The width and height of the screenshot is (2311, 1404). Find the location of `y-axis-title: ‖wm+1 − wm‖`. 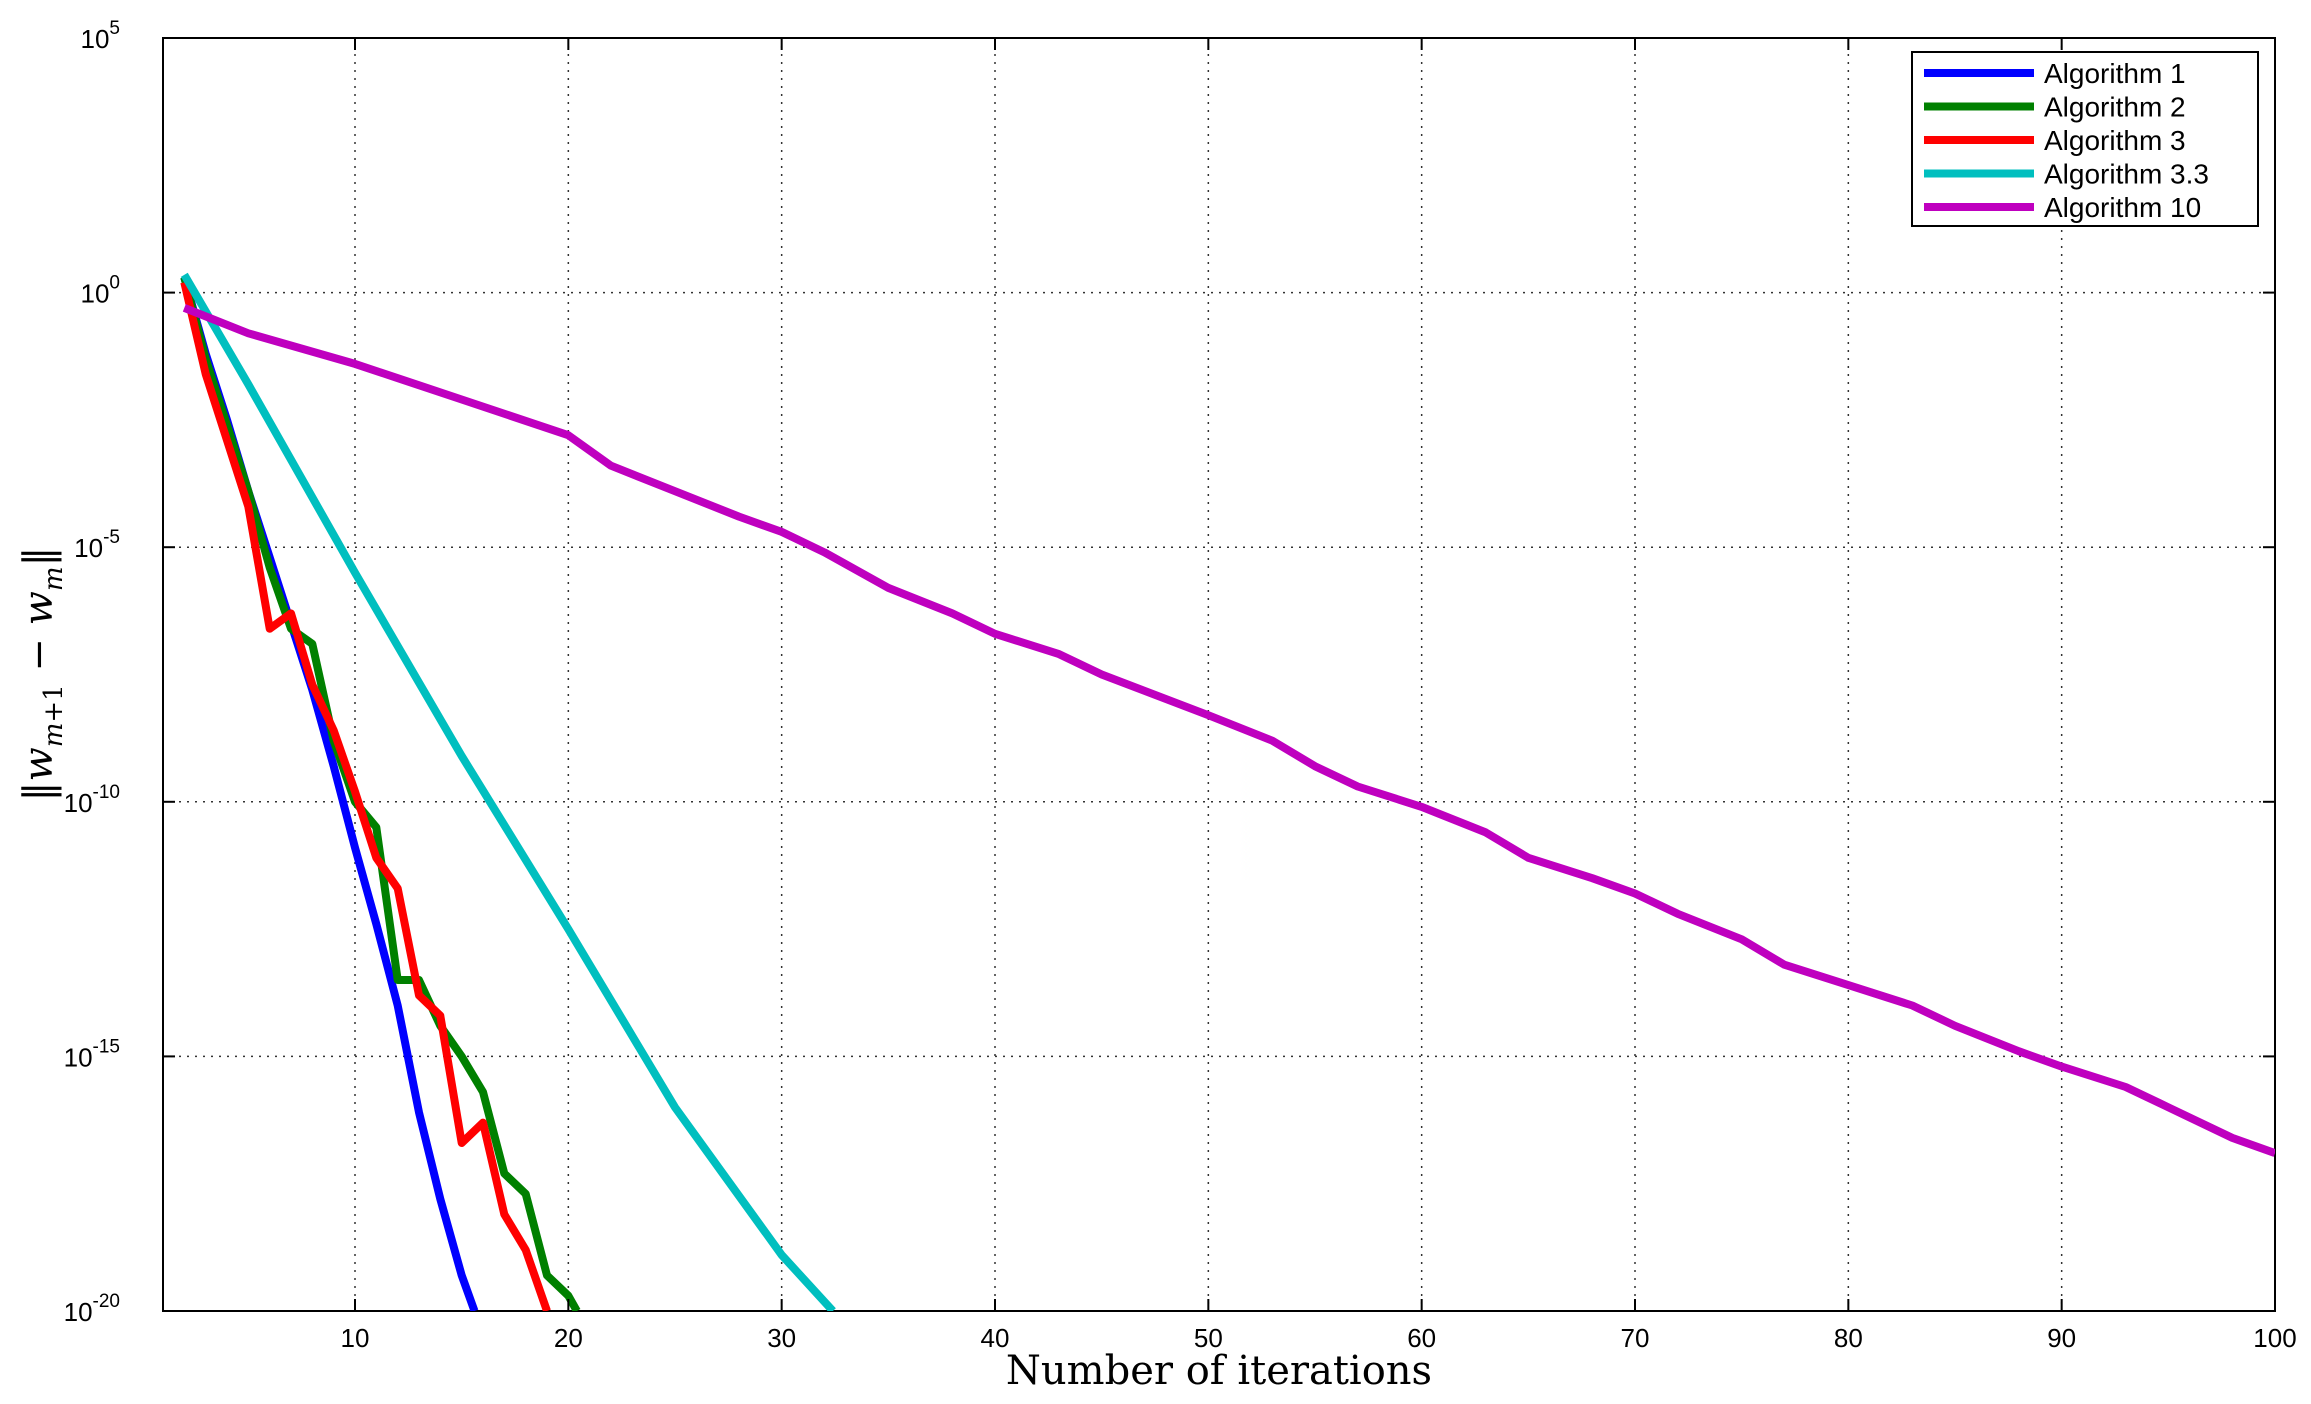

y-axis-title: ‖wm+1 − wm‖ is located at coordinates (42, 673).